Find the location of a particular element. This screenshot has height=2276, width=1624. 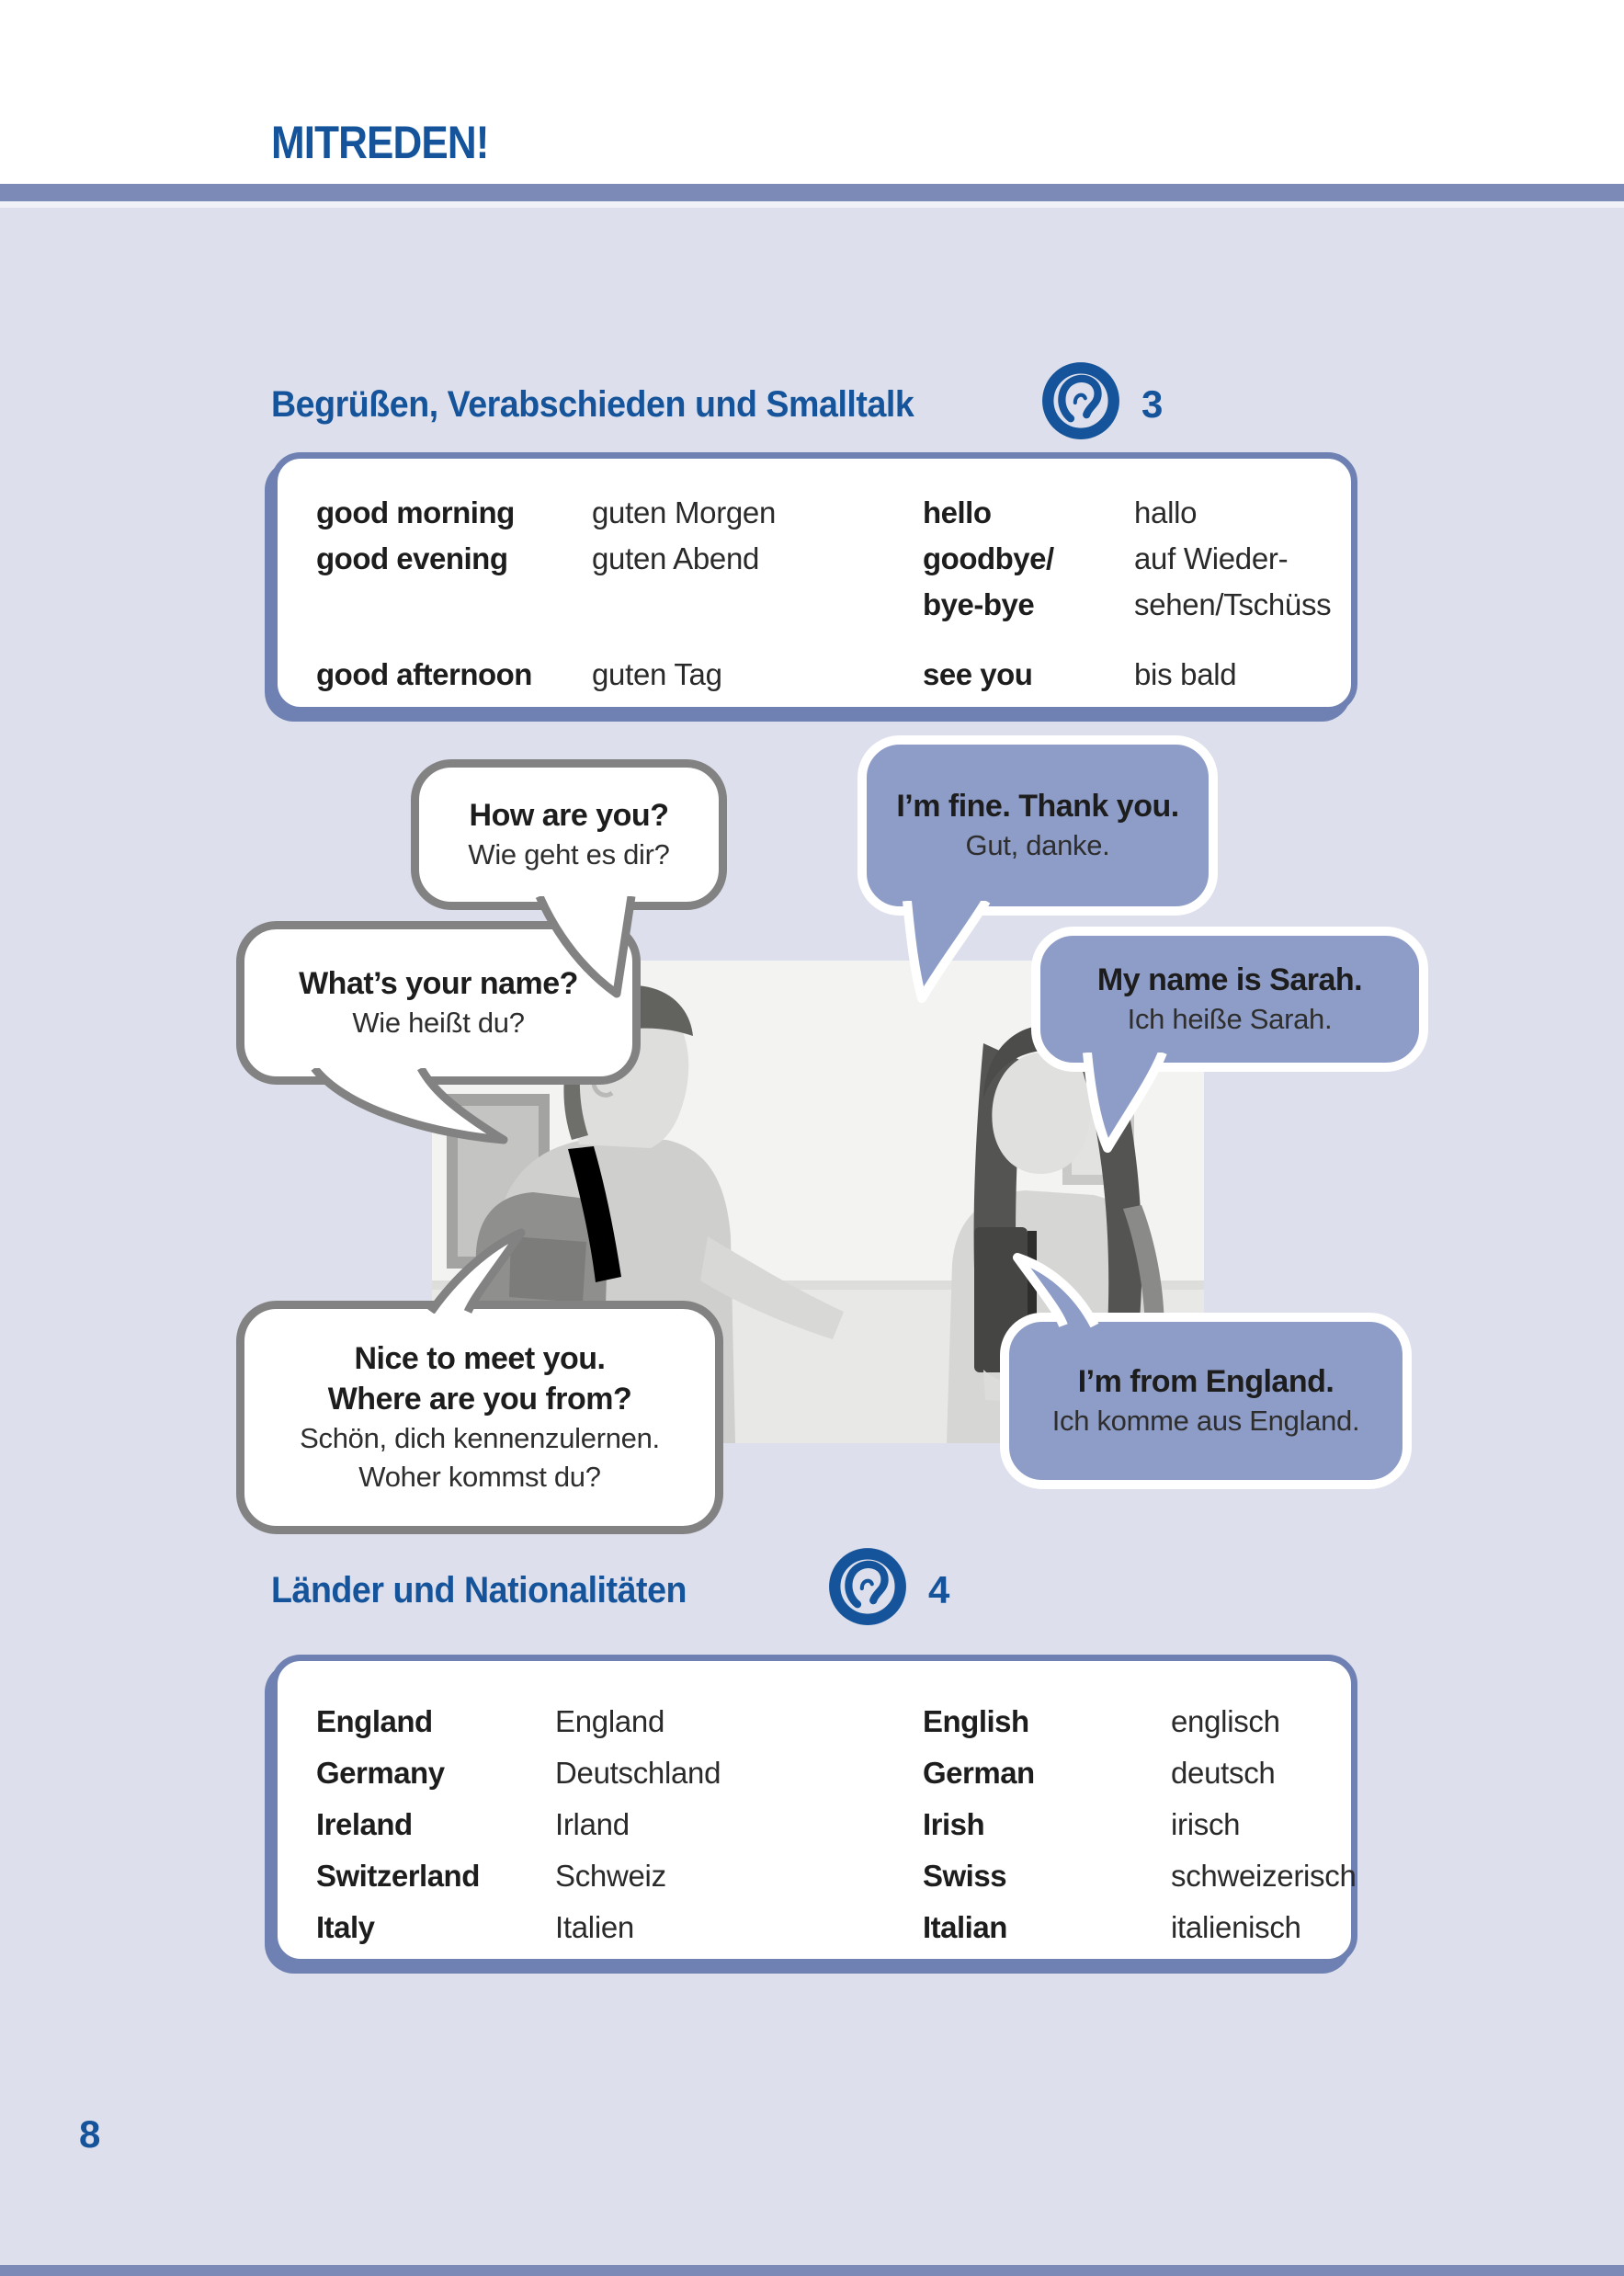

vocab-term-de: England is located at coordinates (610, 1721).